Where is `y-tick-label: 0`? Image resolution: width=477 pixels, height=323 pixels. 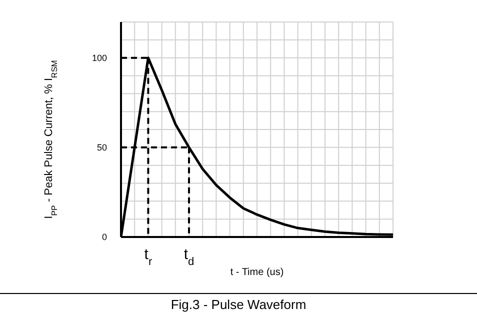 y-tick-label: 0 is located at coordinates (104, 237).